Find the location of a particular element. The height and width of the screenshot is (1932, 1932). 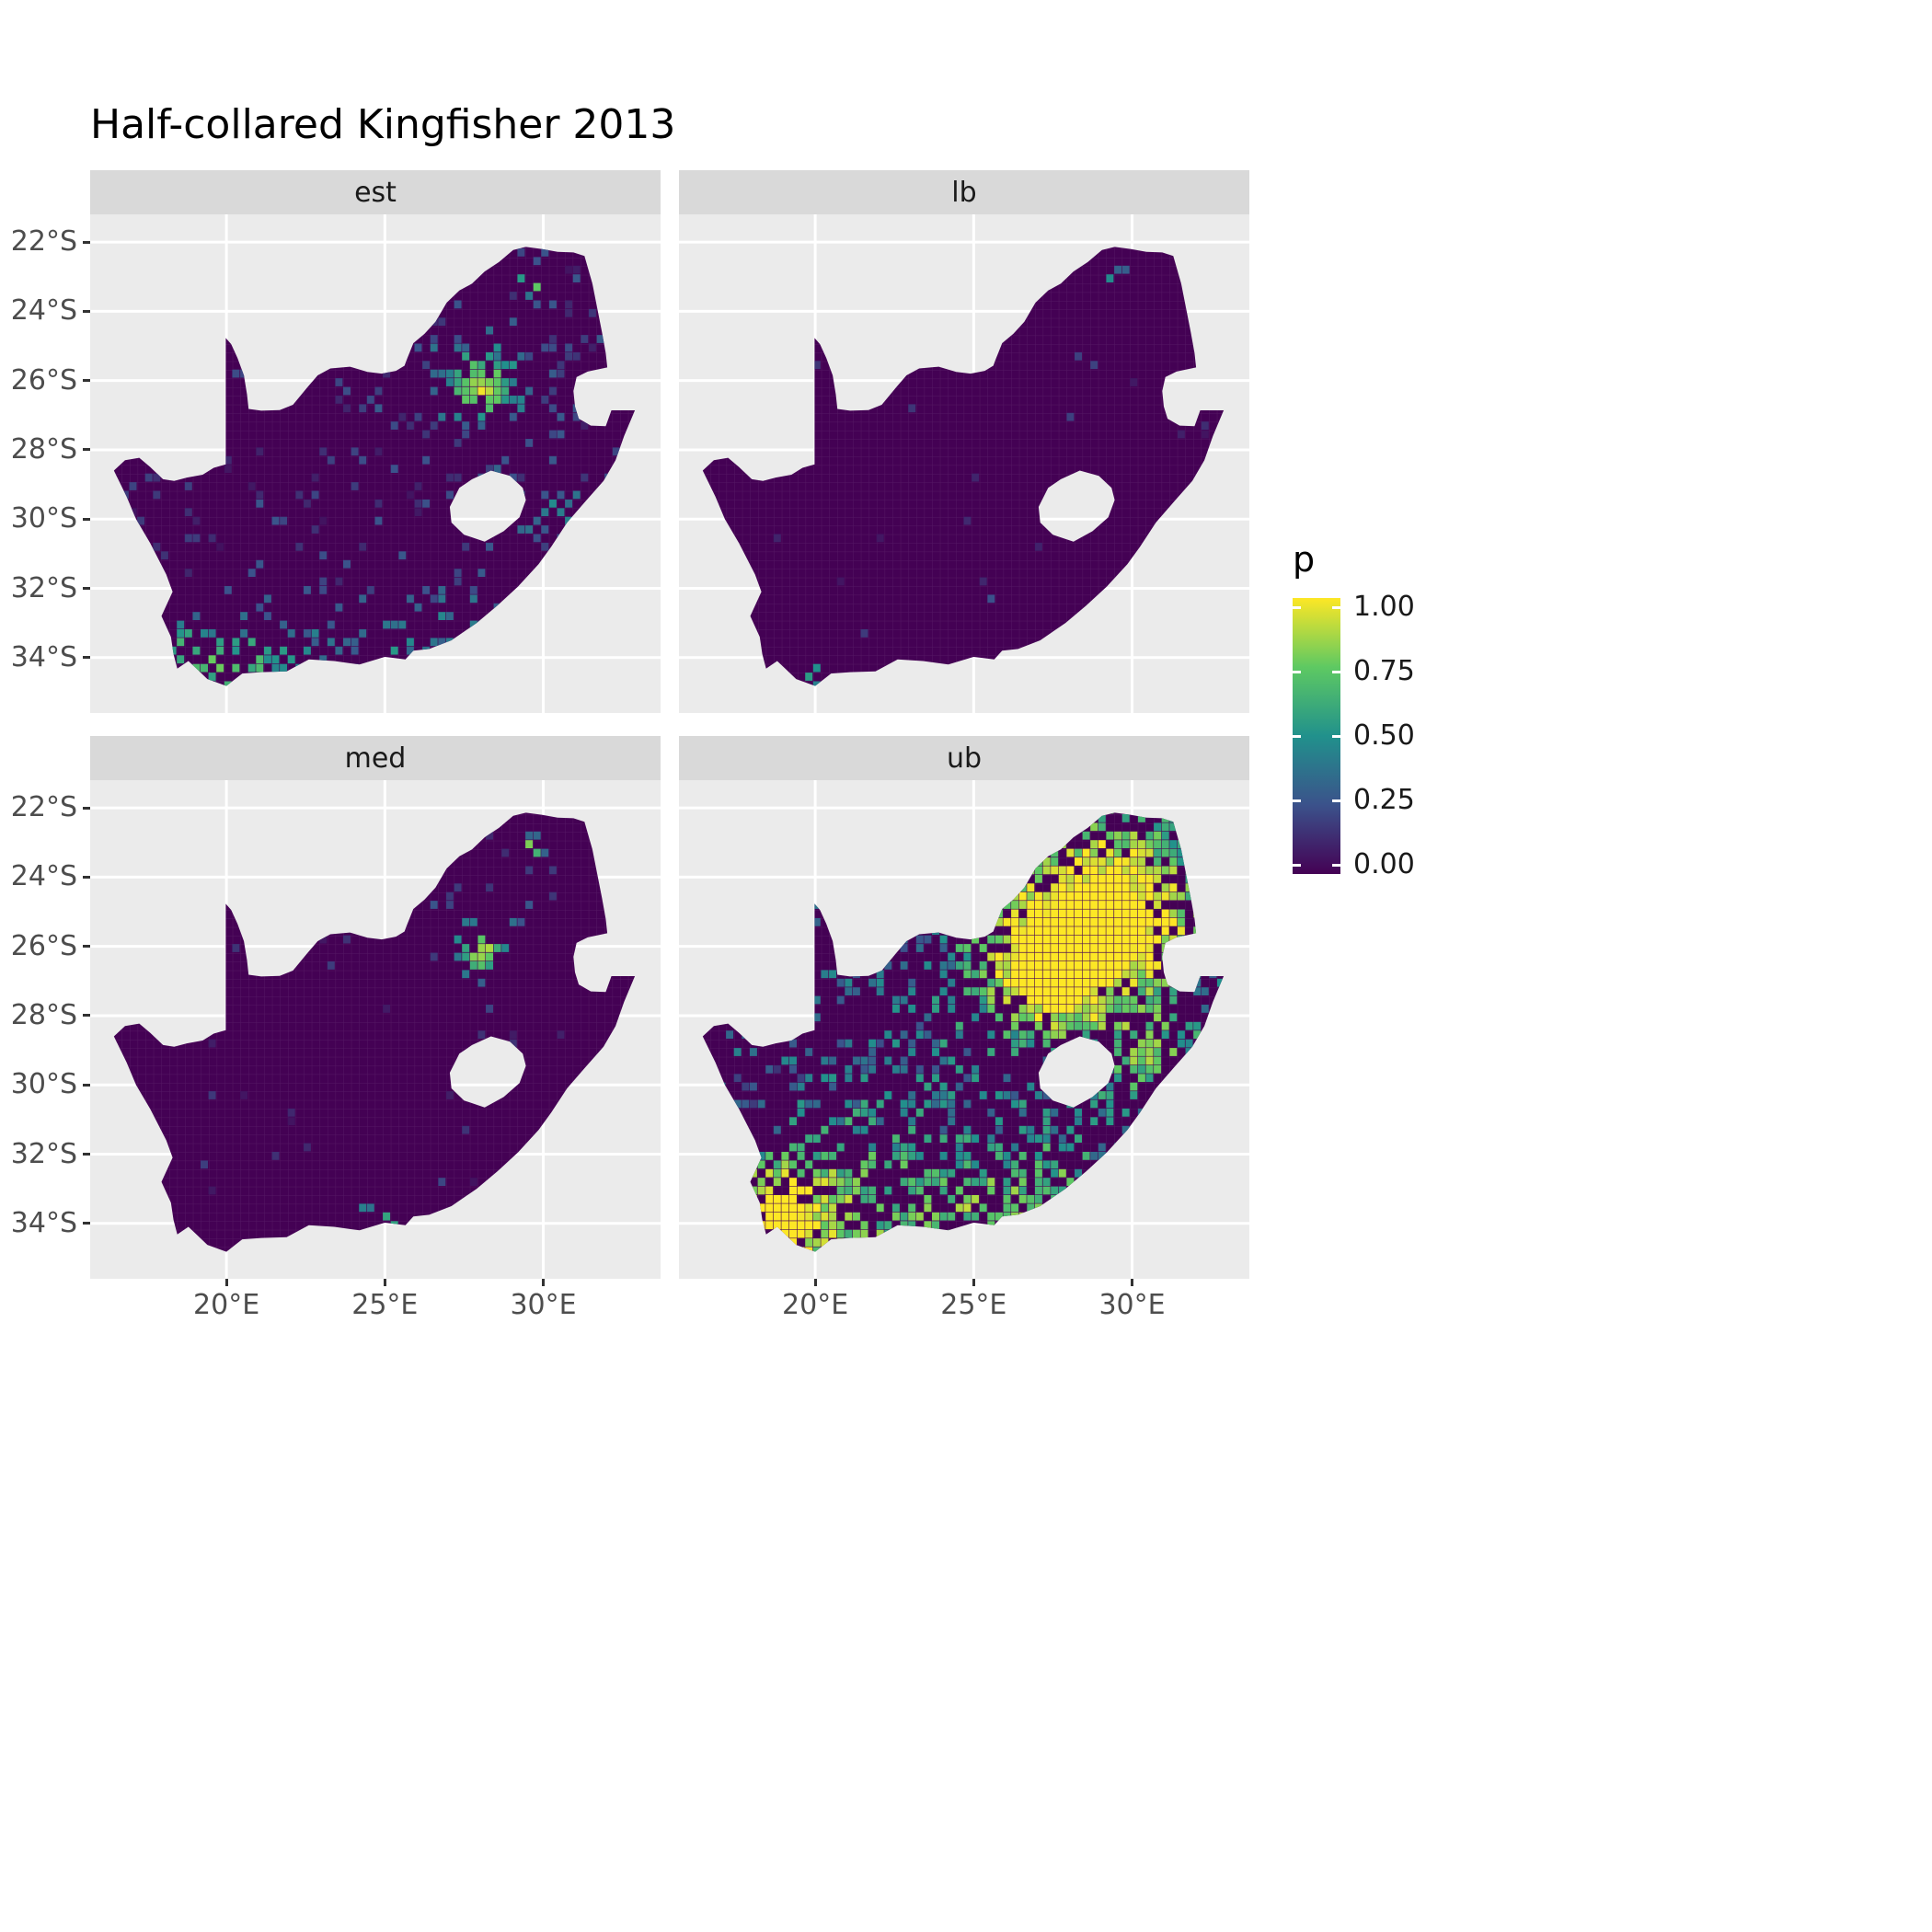

map-panel-med is located at coordinates (375, 1029).